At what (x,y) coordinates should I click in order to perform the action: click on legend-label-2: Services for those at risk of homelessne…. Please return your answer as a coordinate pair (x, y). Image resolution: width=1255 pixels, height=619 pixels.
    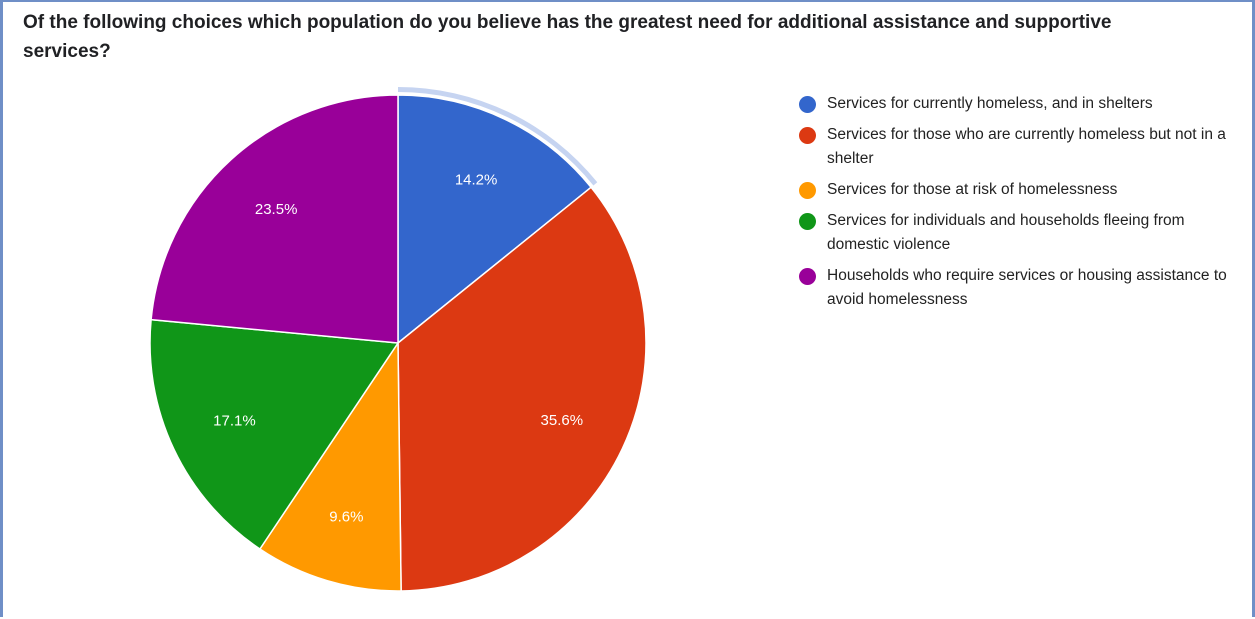
    Looking at the image, I should click on (972, 189).